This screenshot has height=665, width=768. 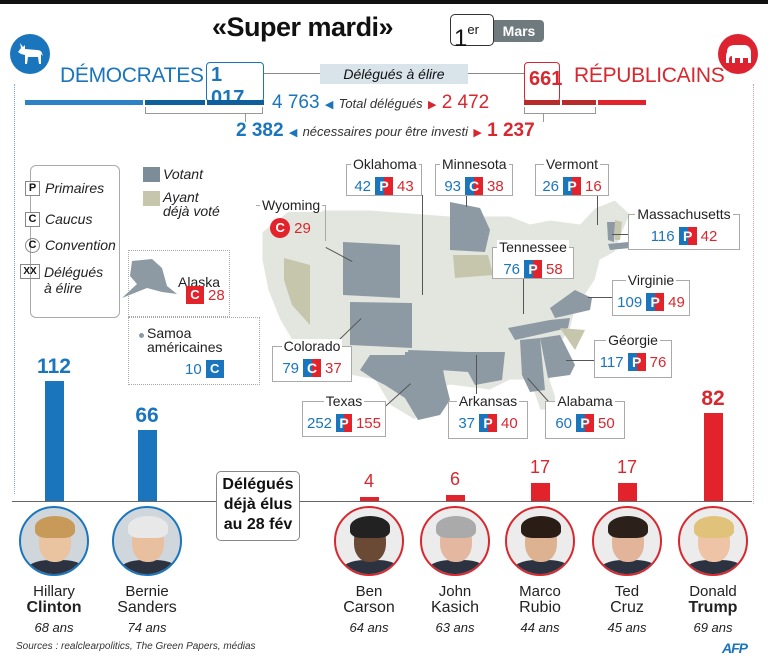 I want to click on rep-delegates: 40, so click(x=509, y=423).